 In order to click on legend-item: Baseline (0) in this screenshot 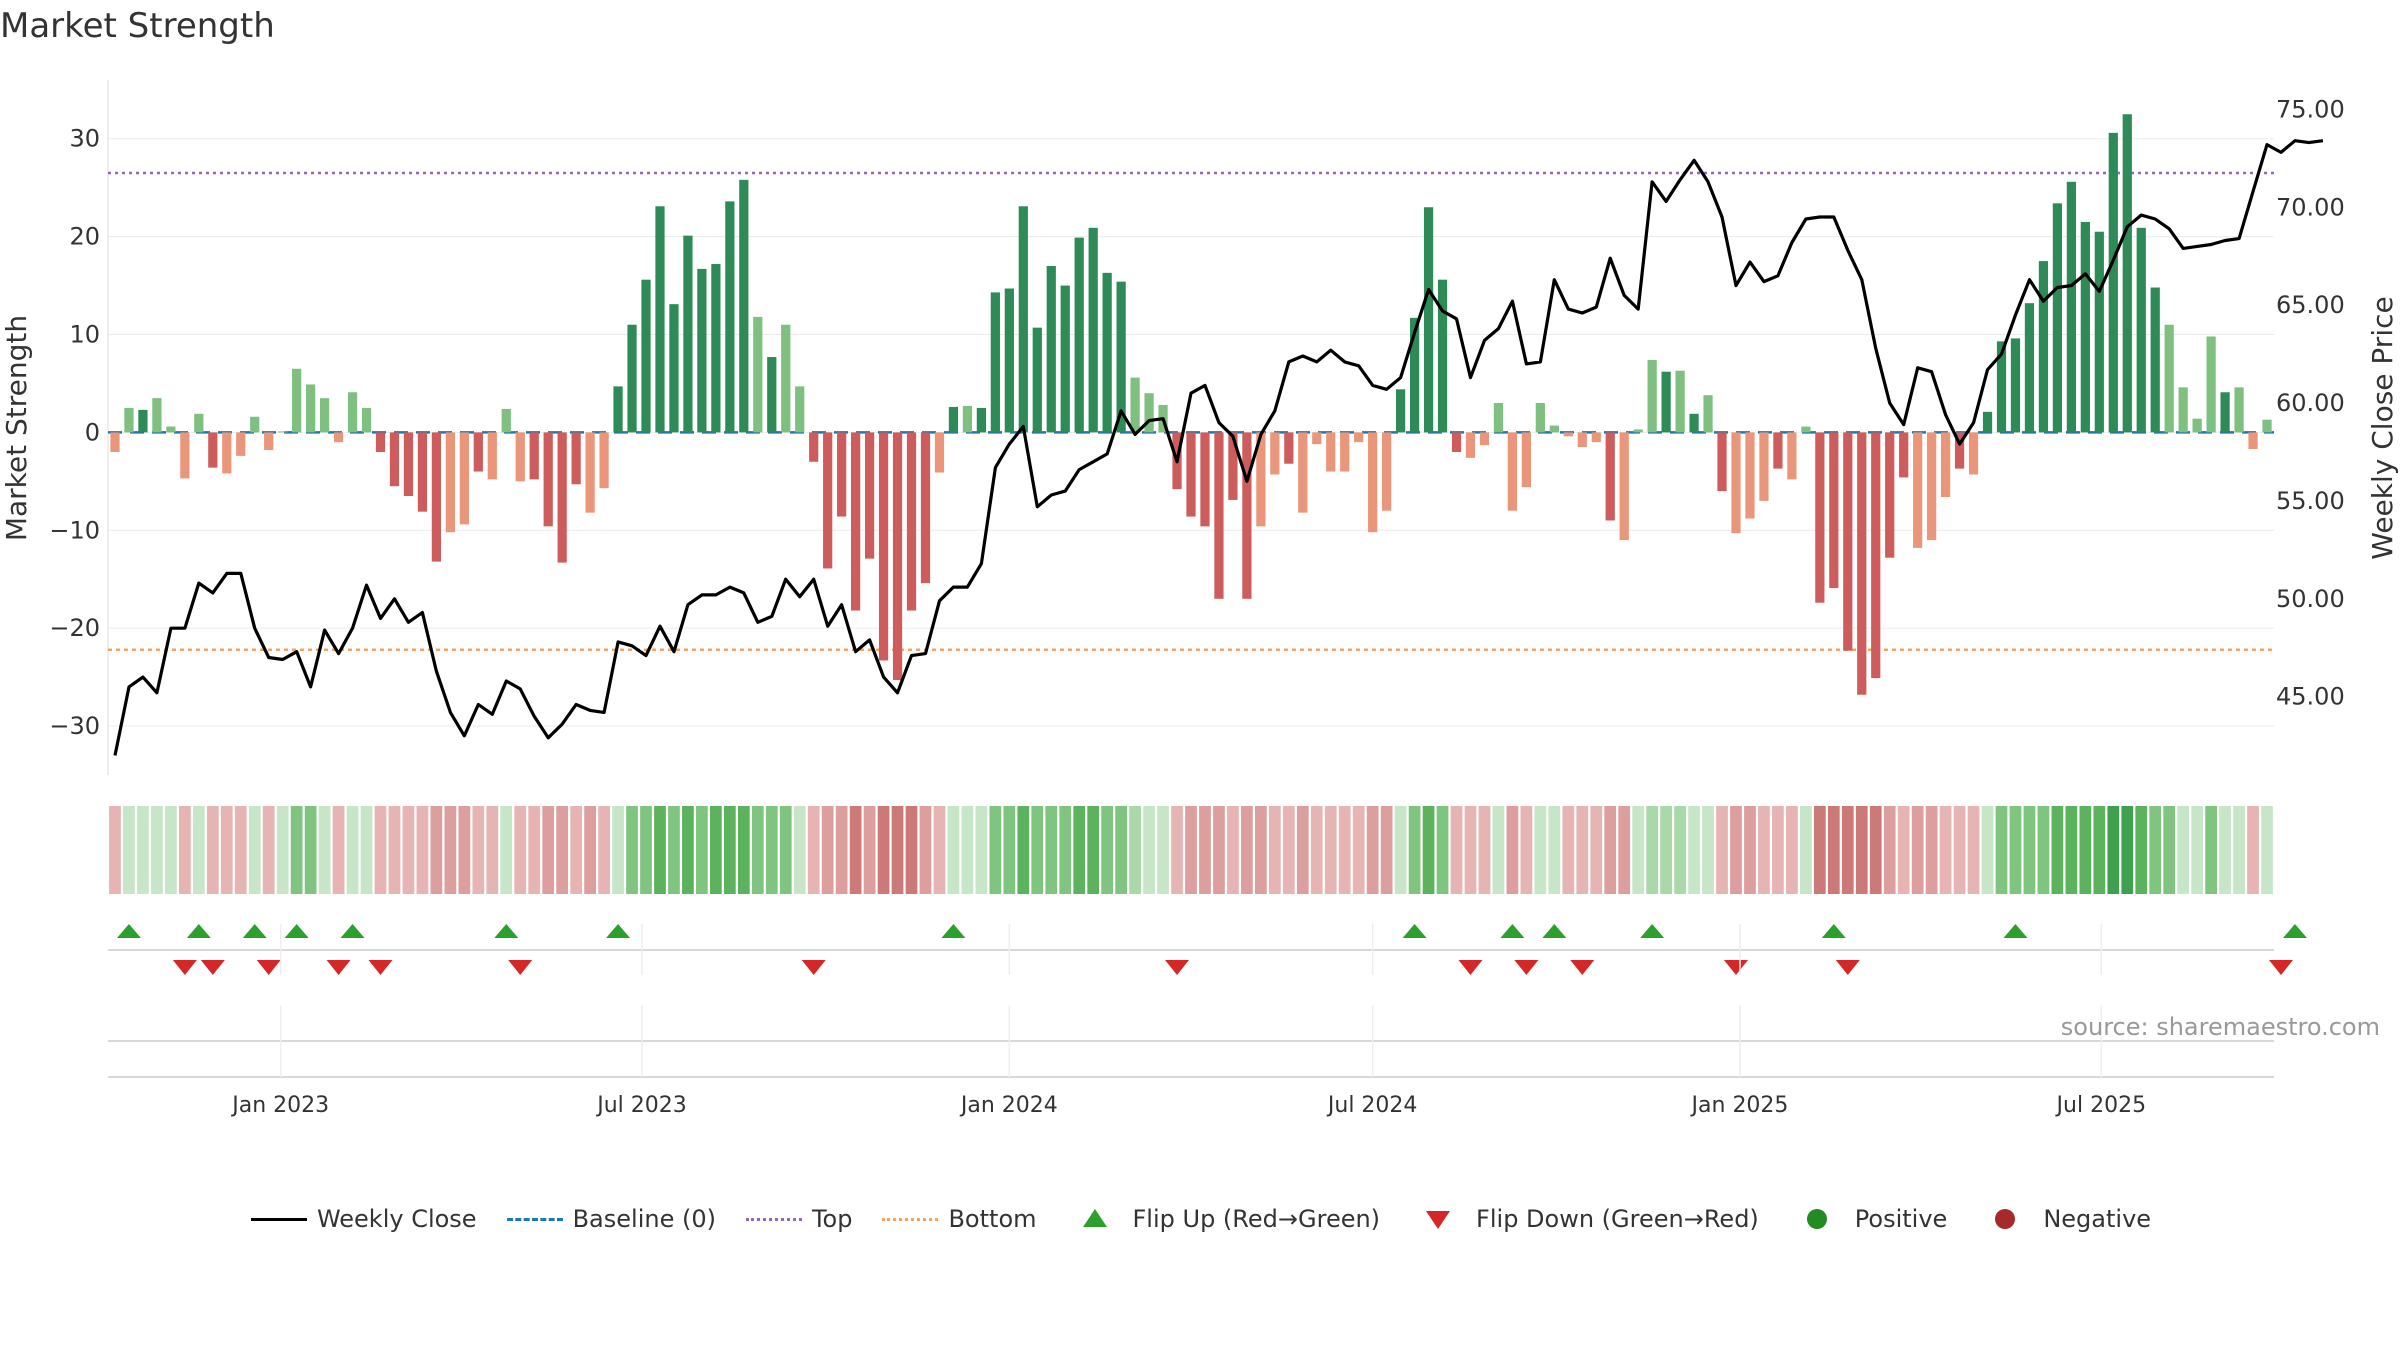, I will do `click(610, 1219)`.